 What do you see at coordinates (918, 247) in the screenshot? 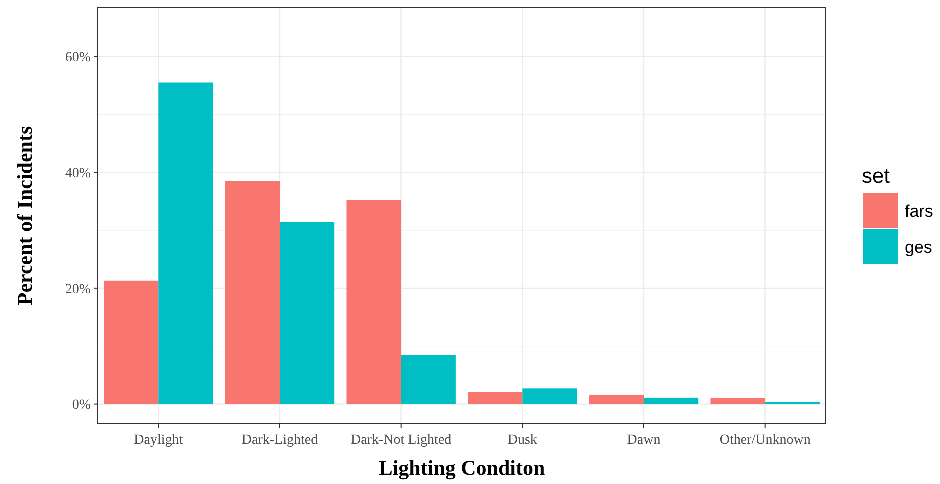
I see `legend-label: ges` at bounding box center [918, 247].